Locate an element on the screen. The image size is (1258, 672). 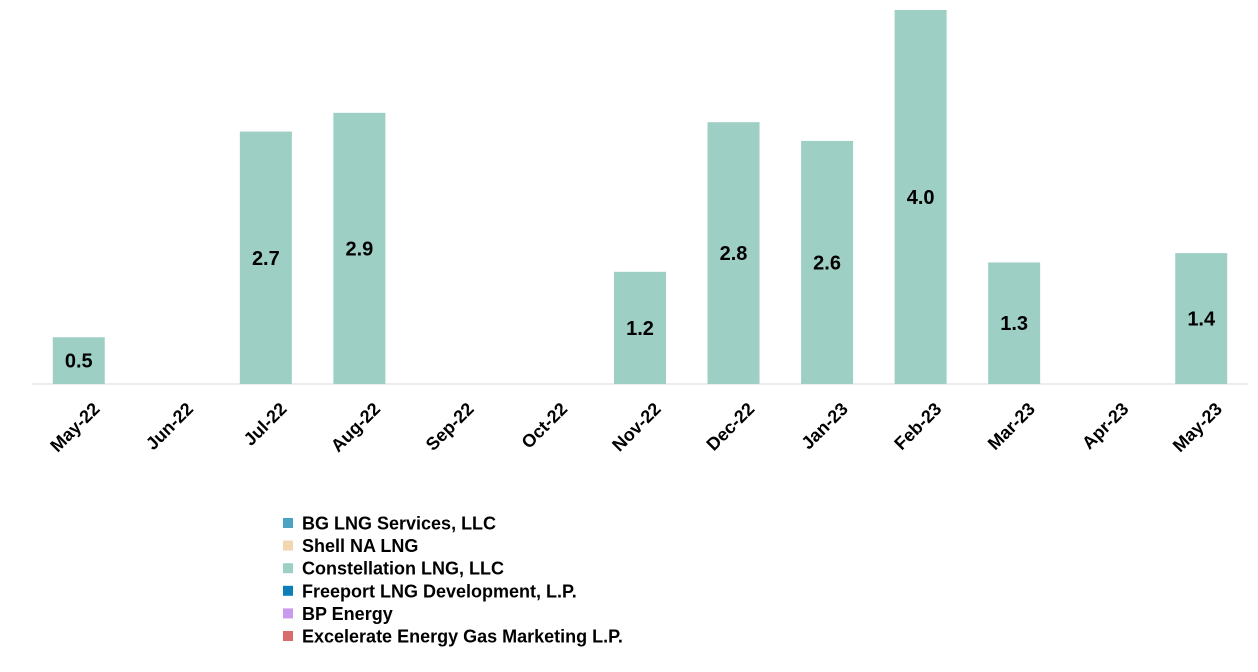
x-tick-label: Jan-23 is located at coordinates (824, 426).